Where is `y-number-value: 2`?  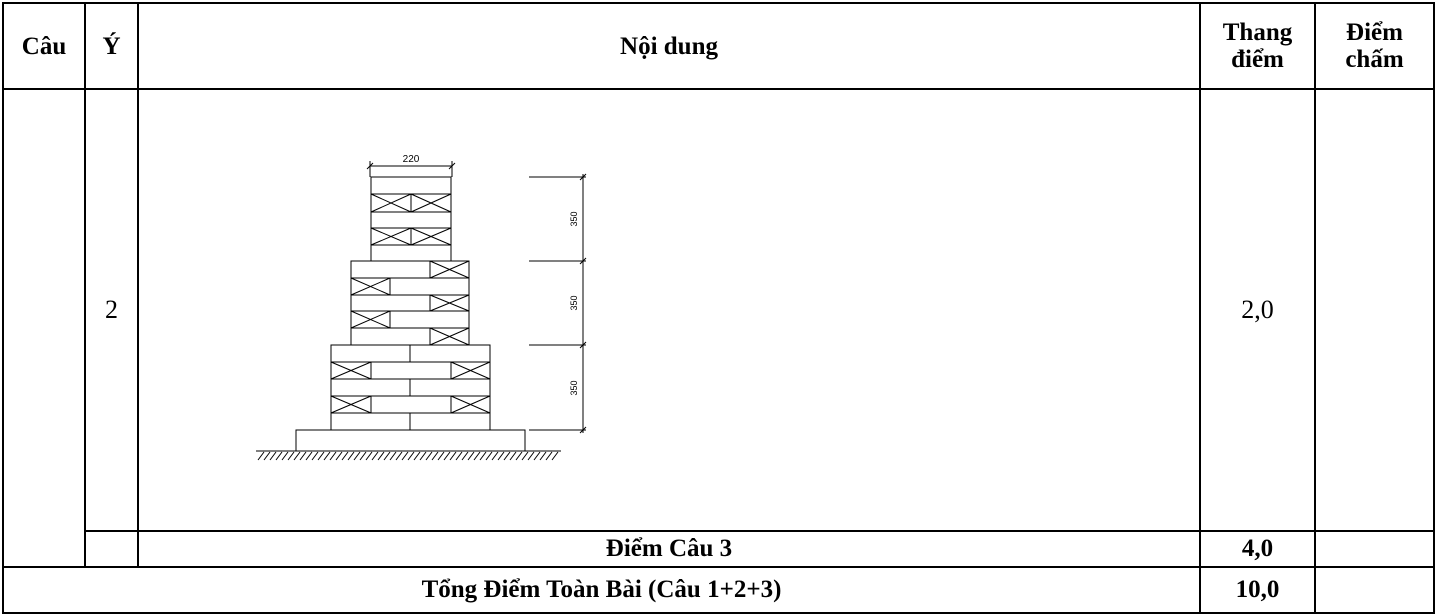
y-number-value: 2 is located at coordinates (111, 309).